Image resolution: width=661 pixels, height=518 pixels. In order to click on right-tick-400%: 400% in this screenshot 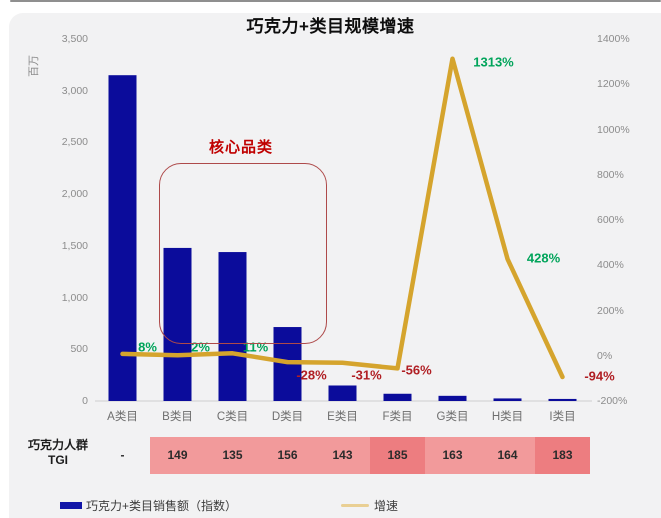, I will do `click(610, 265)`.